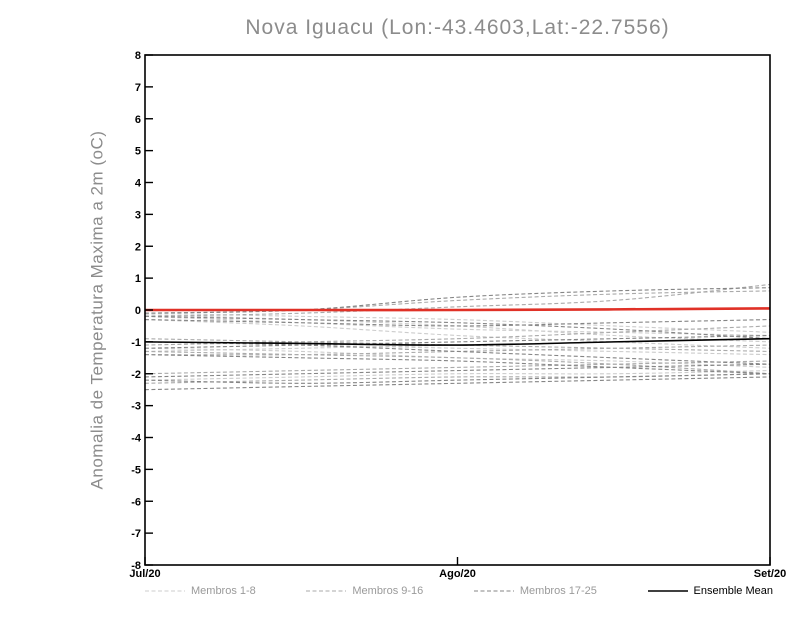 Image resolution: width=800 pixels, height=618 pixels. I want to click on y-tick-label: -6, so click(136, 502).